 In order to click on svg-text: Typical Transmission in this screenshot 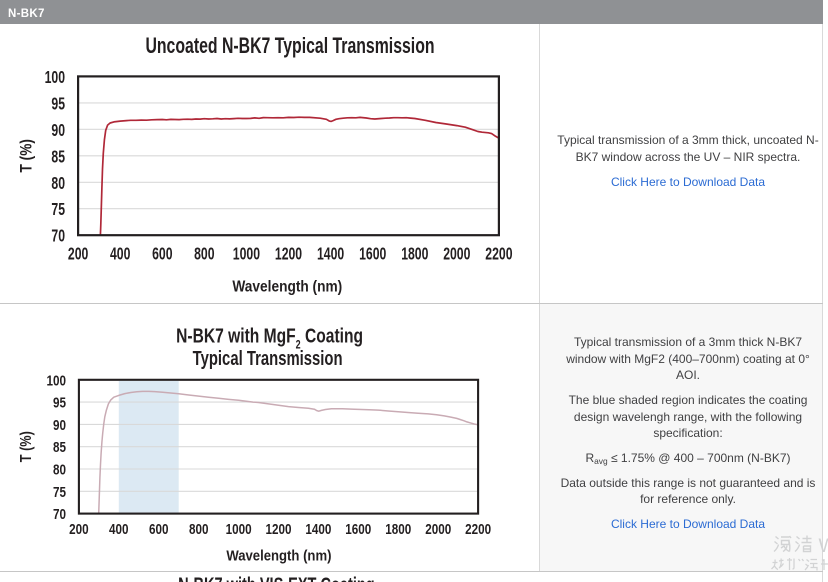, I will do `click(268, 358)`.